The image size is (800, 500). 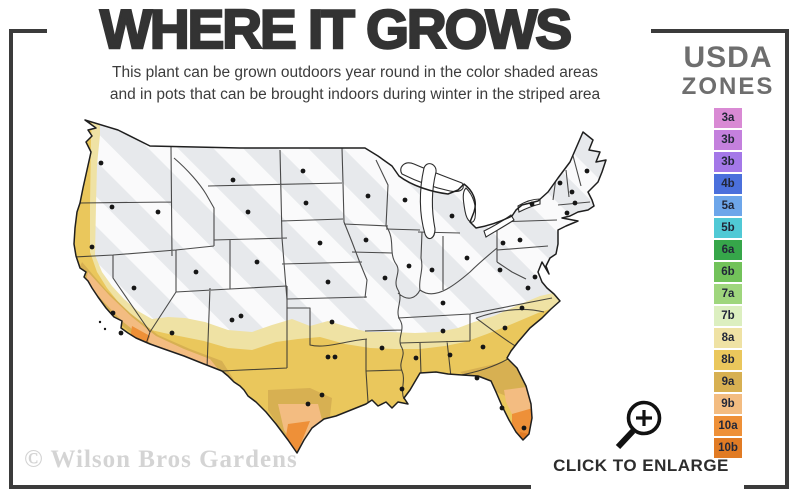 What do you see at coordinates (766, 487) in the screenshot?
I see `frame-bottom-right-arm` at bounding box center [766, 487].